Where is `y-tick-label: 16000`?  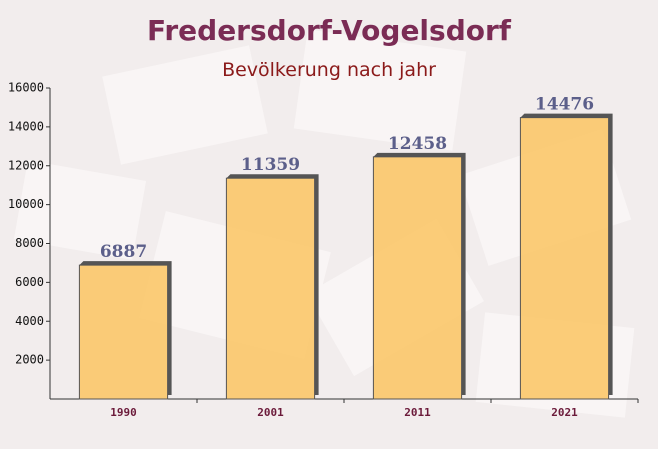 y-tick-label: 16000 is located at coordinates (26, 88).